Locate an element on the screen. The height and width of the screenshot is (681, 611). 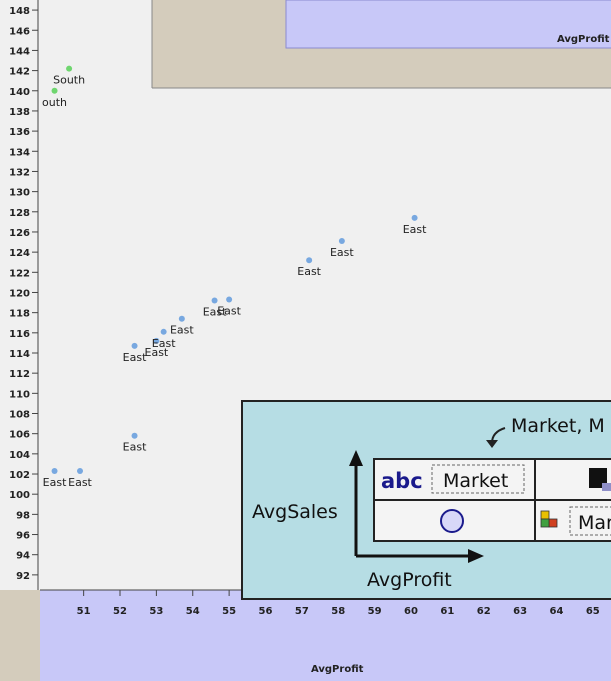
shape-circle-icon is located at coordinates (452, 521).